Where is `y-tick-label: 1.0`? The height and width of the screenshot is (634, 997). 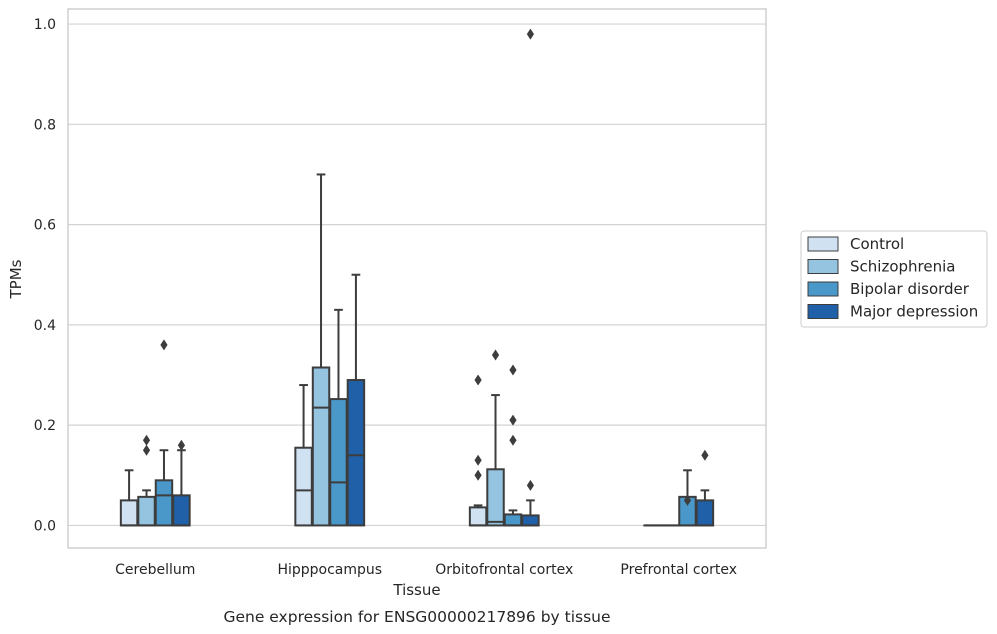 y-tick-label: 1.0 is located at coordinates (45, 25).